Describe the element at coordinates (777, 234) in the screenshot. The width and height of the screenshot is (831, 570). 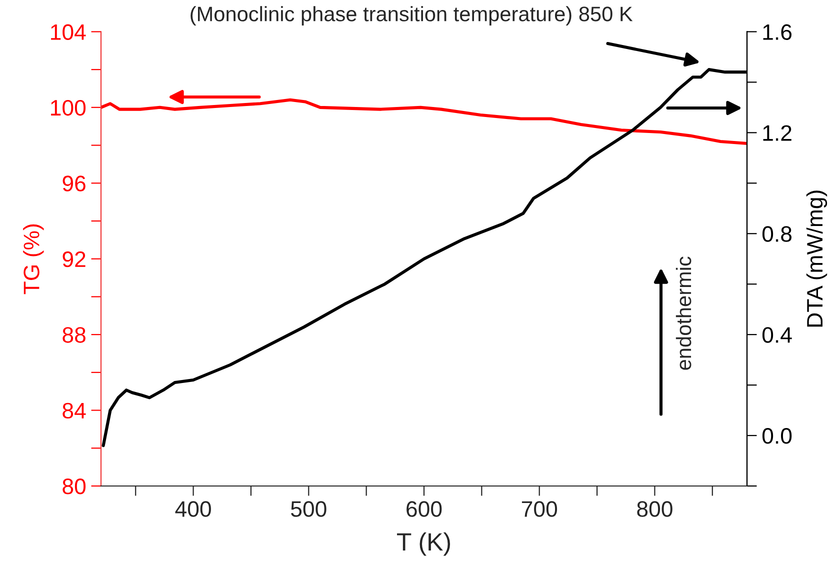
I see `y2-tick-label: 0.8` at that location.